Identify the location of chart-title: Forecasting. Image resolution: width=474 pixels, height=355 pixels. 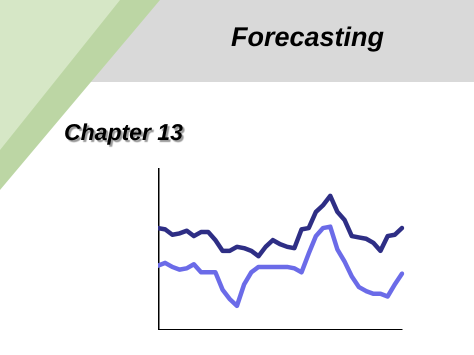
(307, 37).